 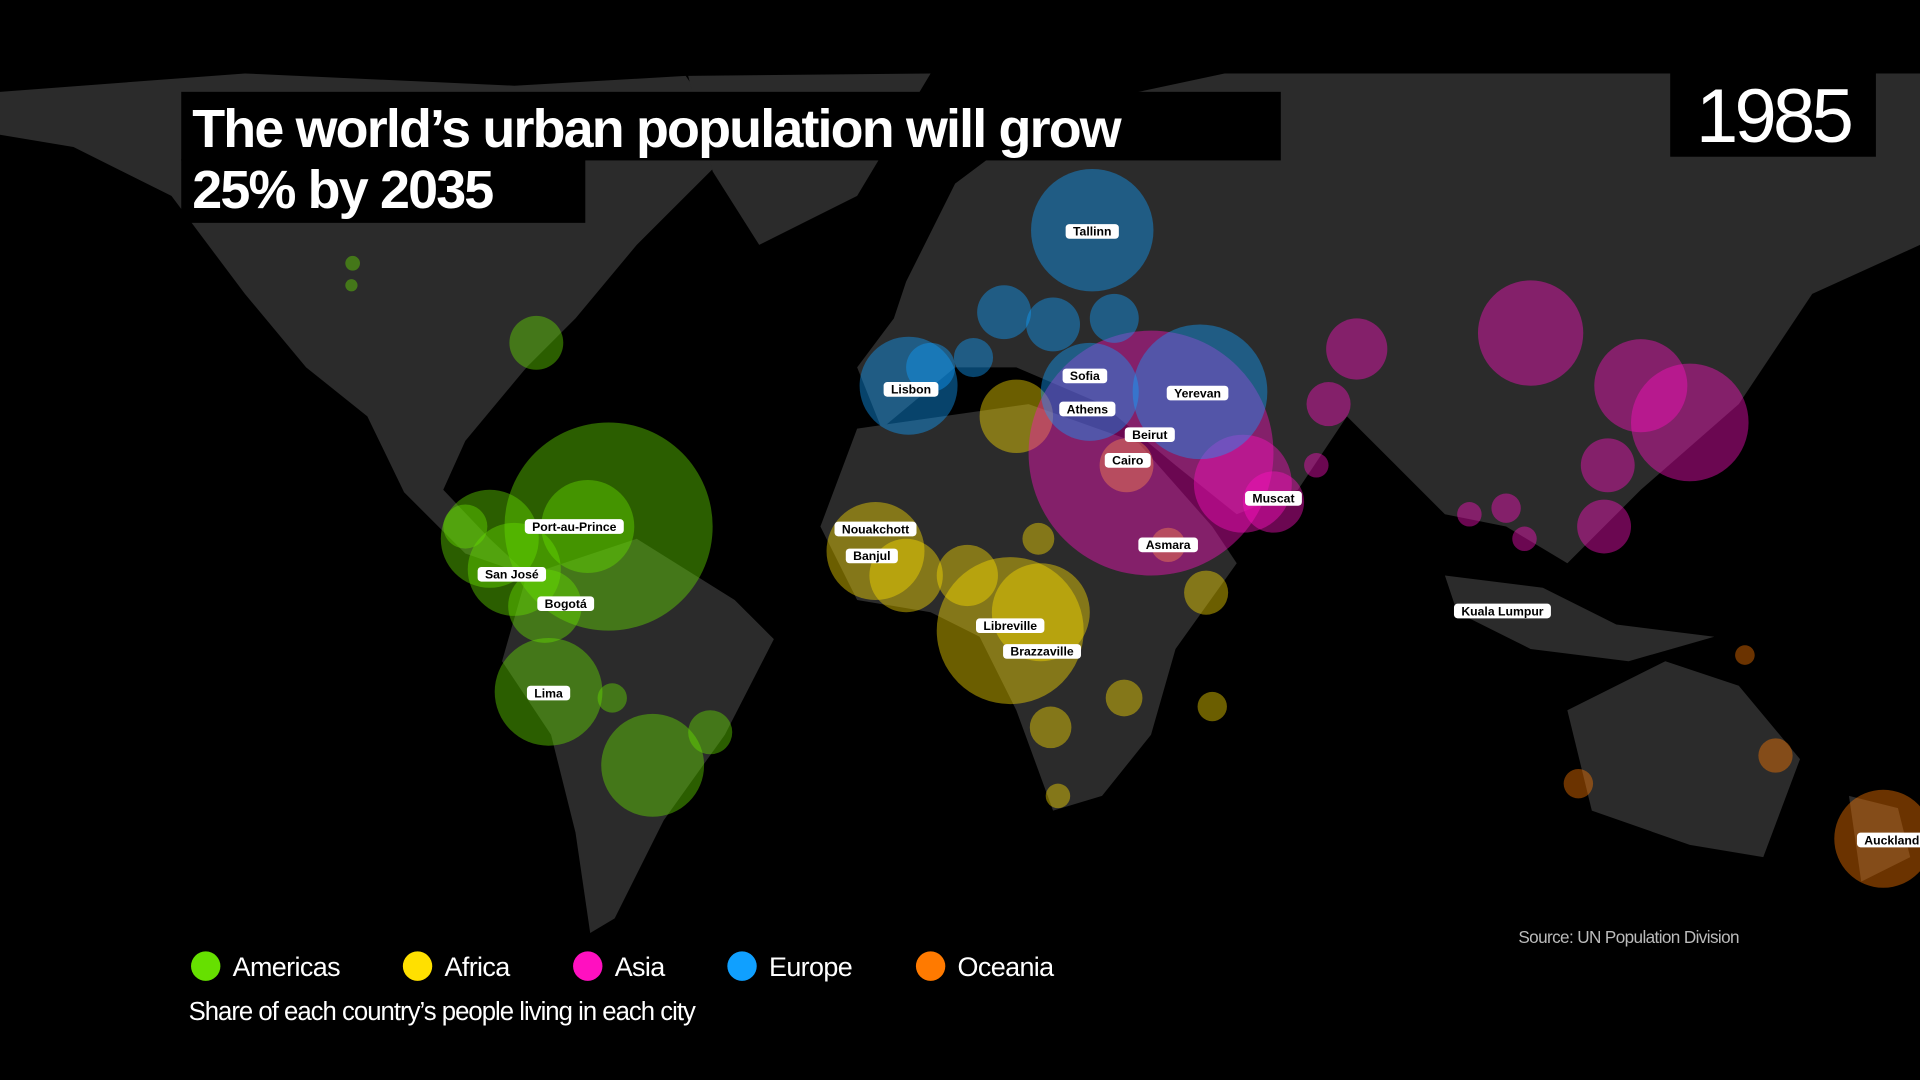 I want to click on city-label: Sofia, so click(x=1085, y=376).